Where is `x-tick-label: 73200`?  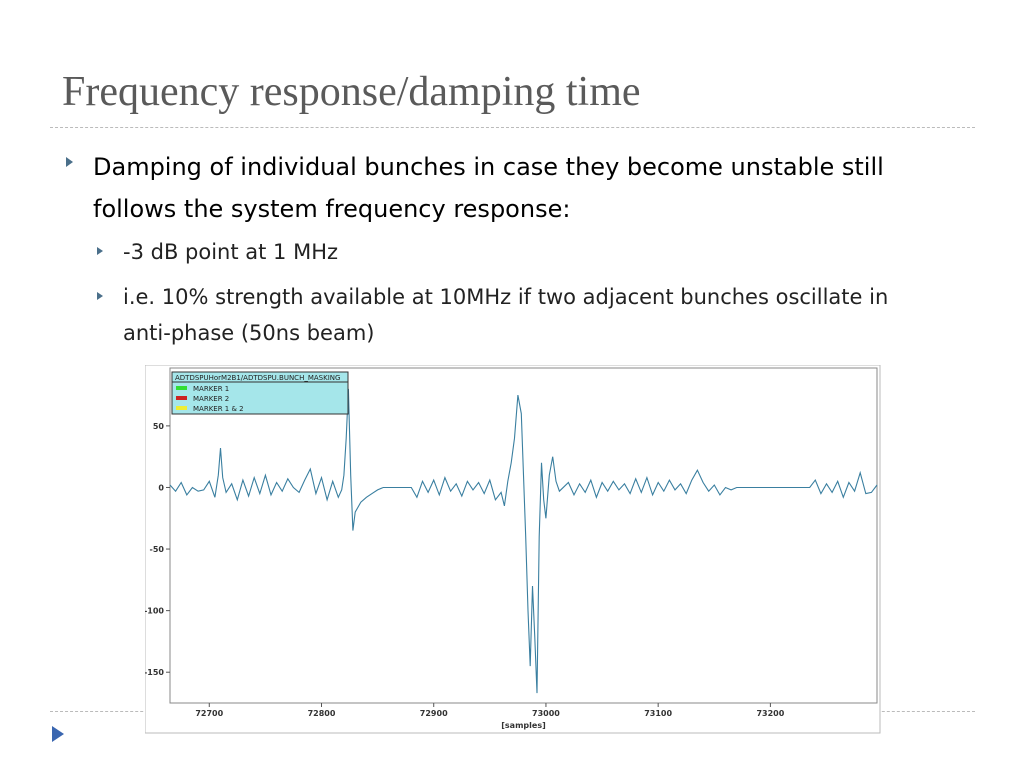 x-tick-label: 73200 is located at coordinates (770, 713).